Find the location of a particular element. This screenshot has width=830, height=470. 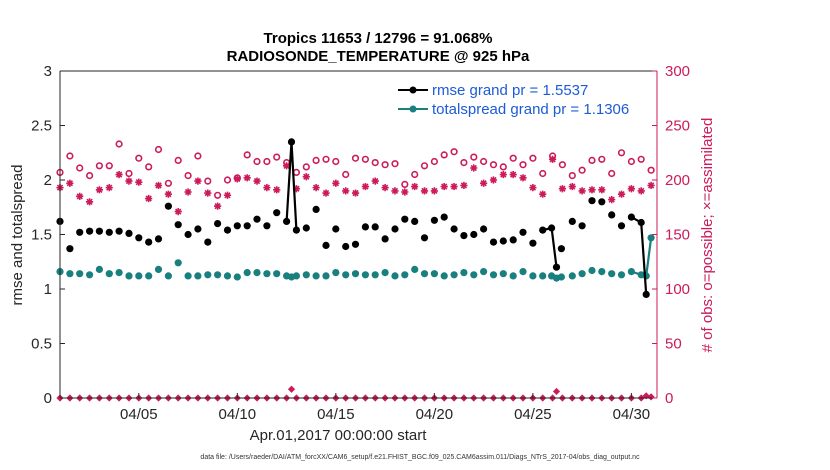

x-tick-label: 04/05 is located at coordinates (139, 414).